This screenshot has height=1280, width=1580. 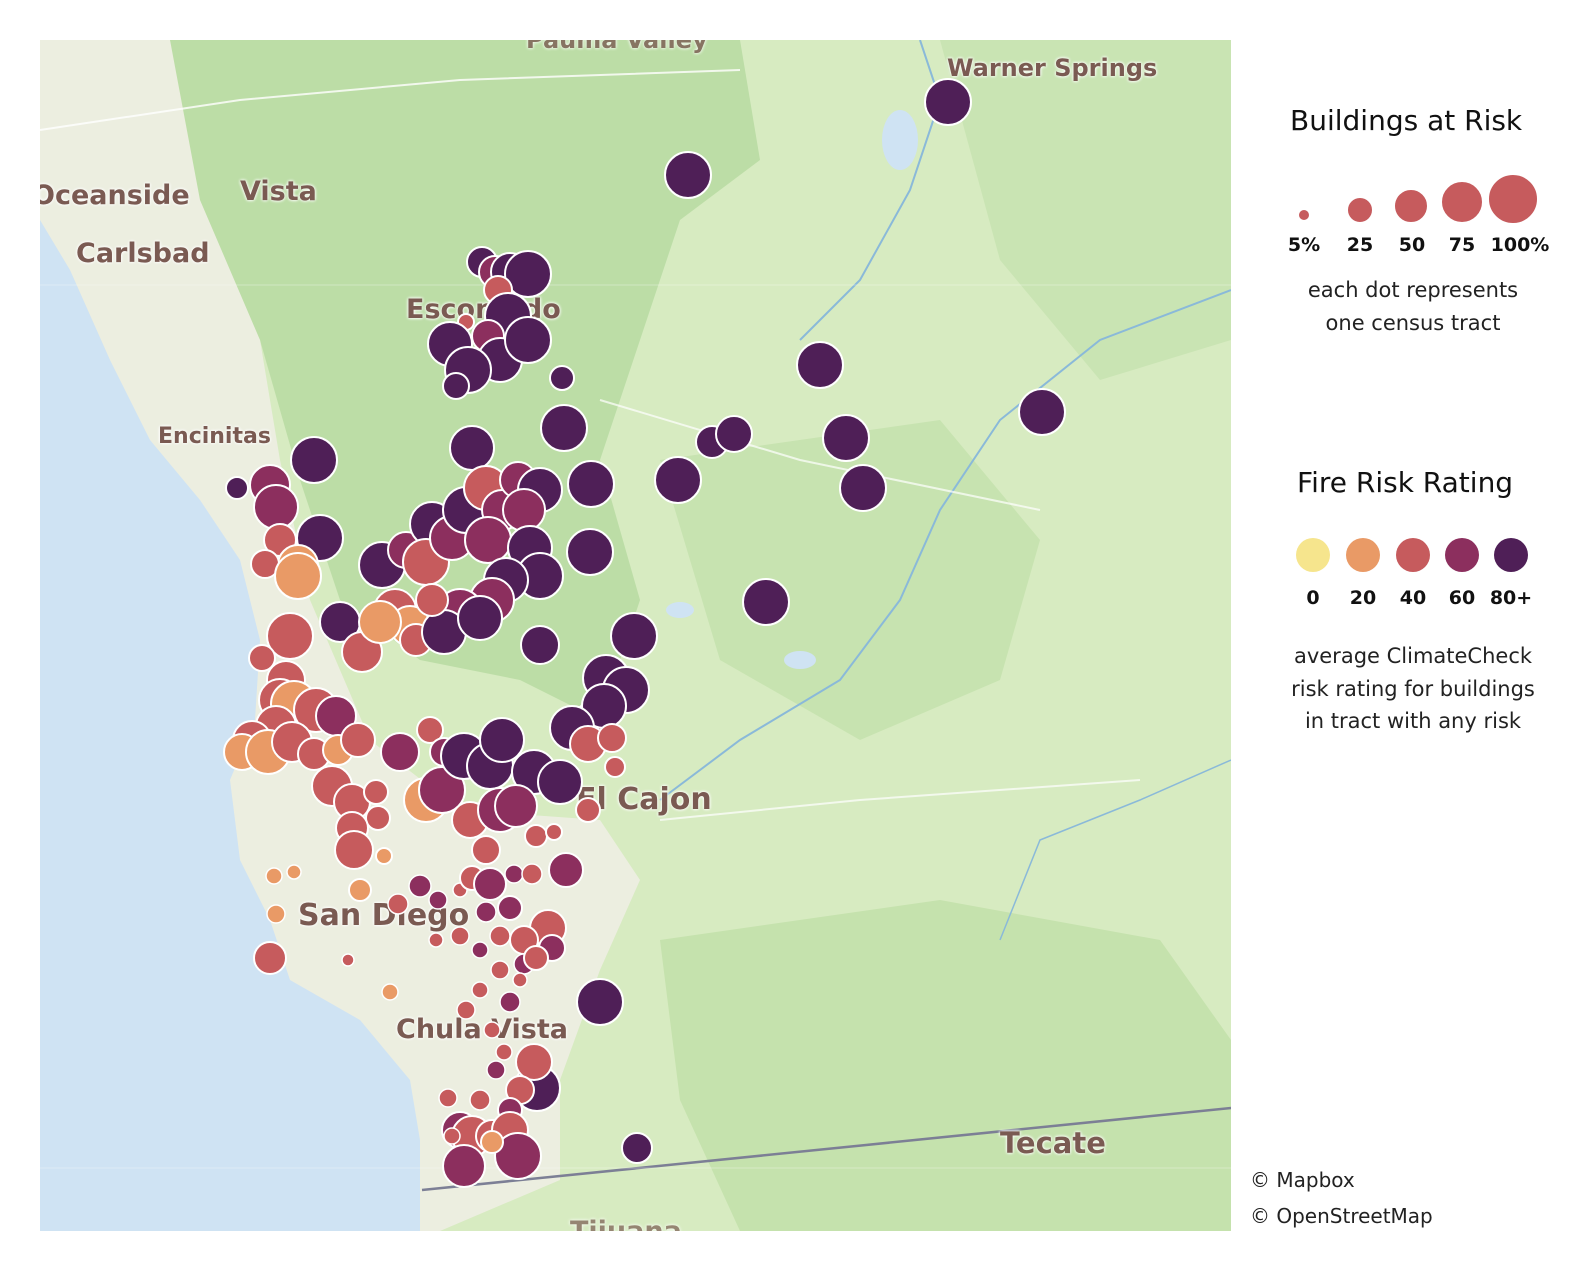 I want to click on attribution-mapbox: © Mapbox, so click(x=1302, y=1180).